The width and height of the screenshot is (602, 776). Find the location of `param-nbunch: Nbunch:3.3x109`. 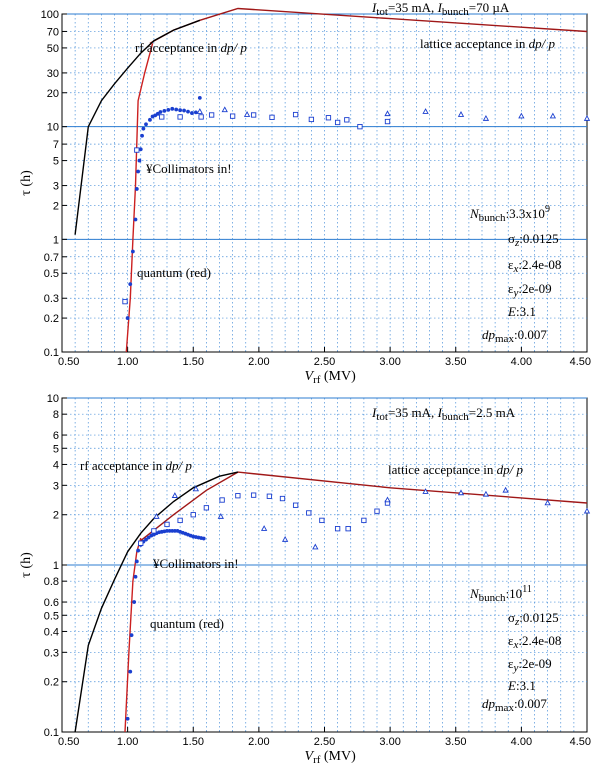

param-nbunch: Nbunch:3.3x109 is located at coordinates (509, 214).